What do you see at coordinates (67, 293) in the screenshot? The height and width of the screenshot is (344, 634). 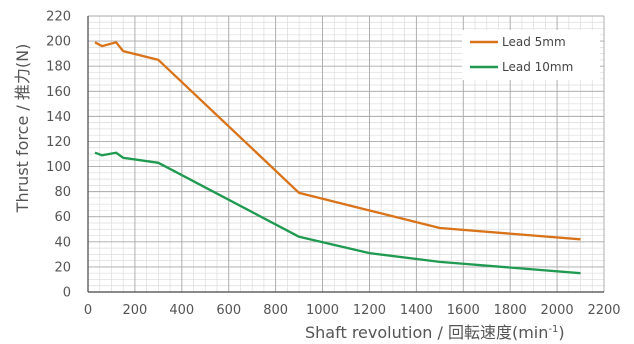 I see `y-tick-label: 0` at bounding box center [67, 293].